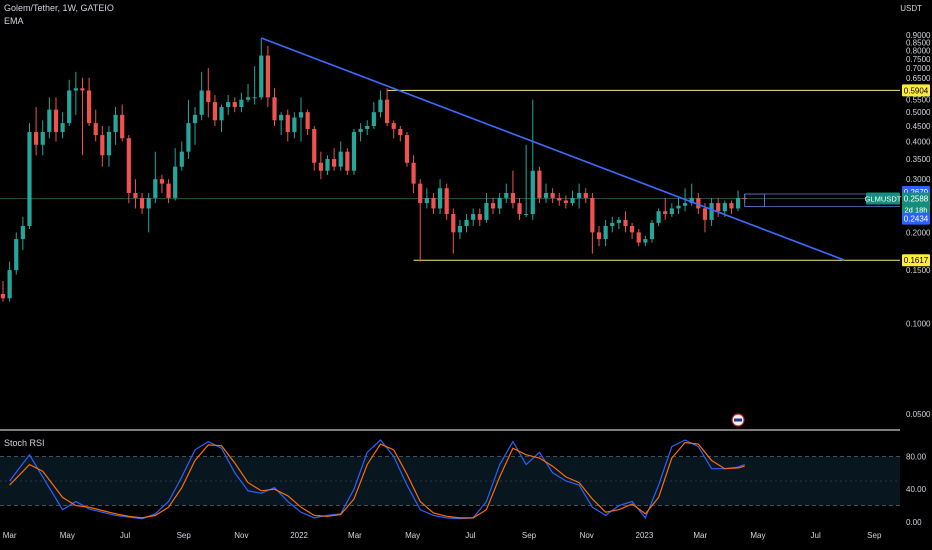 The height and width of the screenshot is (550, 932). I want to click on price-tick-label: 0.2000, so click(918, 232).